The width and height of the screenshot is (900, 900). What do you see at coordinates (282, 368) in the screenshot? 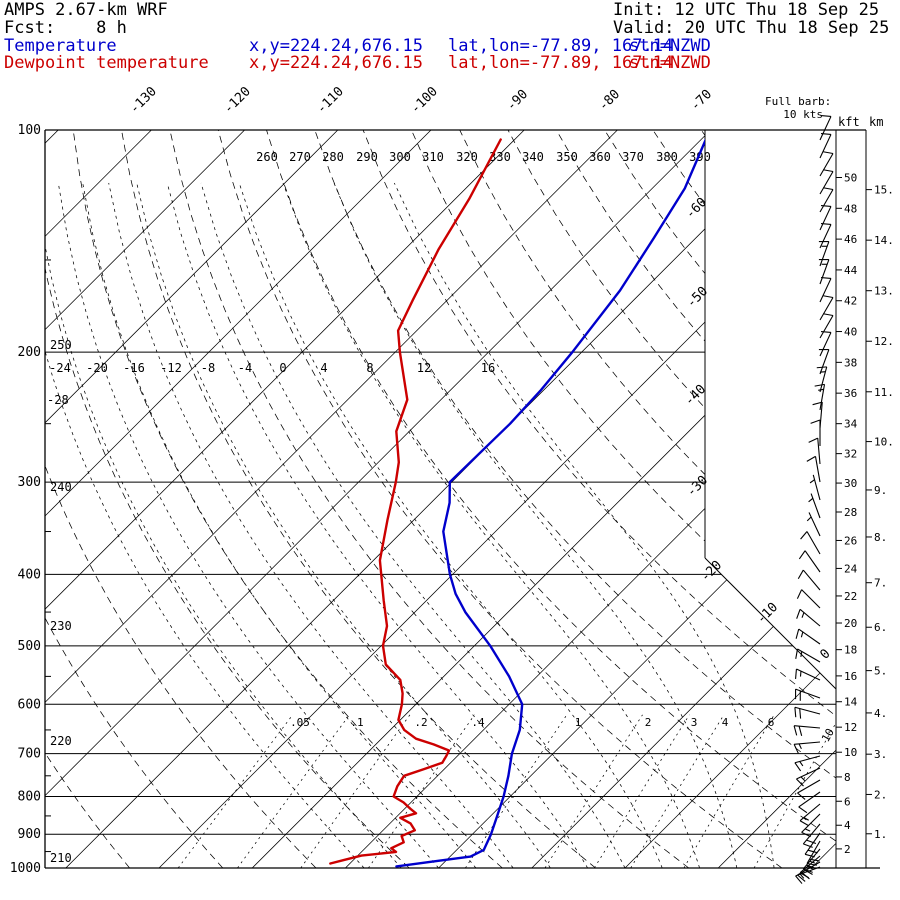
I see `moist-adiabat-label: 0` at bounding box center [282, 368].